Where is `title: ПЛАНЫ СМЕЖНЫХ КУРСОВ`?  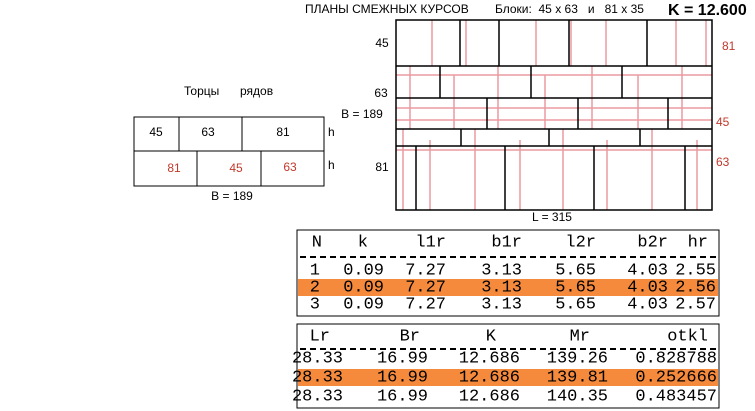 title: ПЛАНЫ СМЕЖНЫХ КУРСОВ is located at coordinates (387, 9).